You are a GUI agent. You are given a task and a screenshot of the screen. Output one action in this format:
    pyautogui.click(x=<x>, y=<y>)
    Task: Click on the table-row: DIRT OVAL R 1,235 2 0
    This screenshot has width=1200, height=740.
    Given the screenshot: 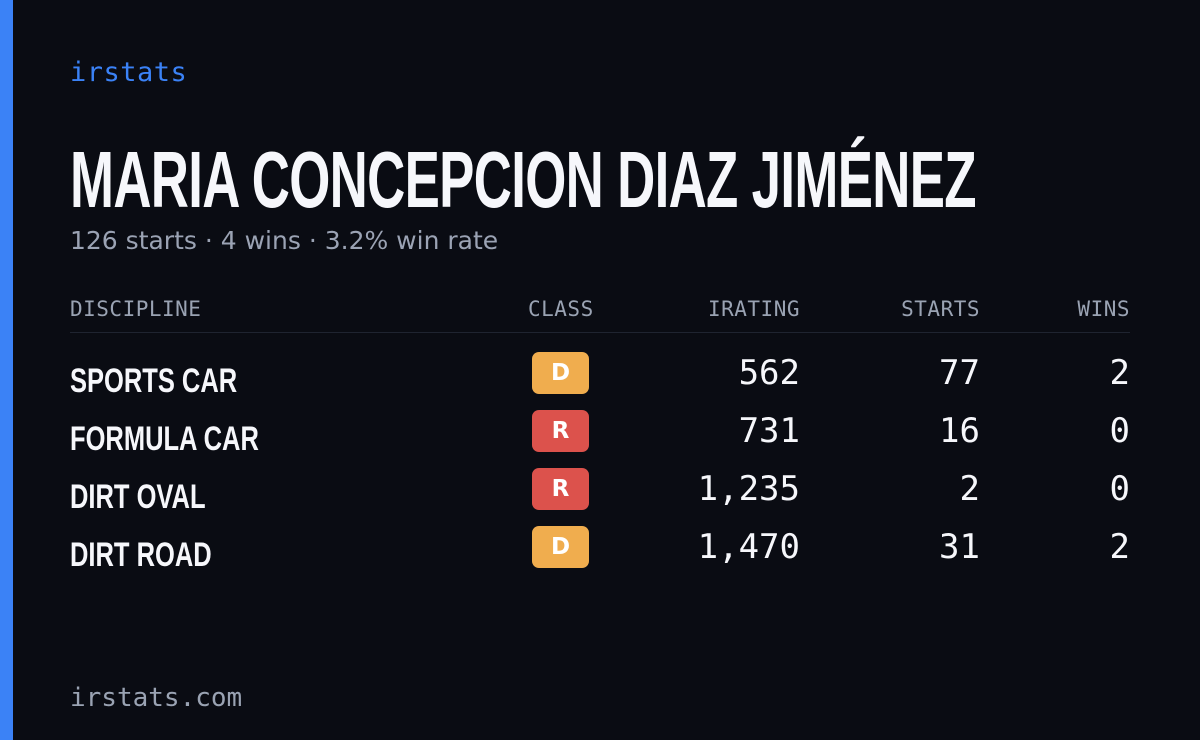 What is the action you would take?
    pyautogui.click(x=600, y=494)
    